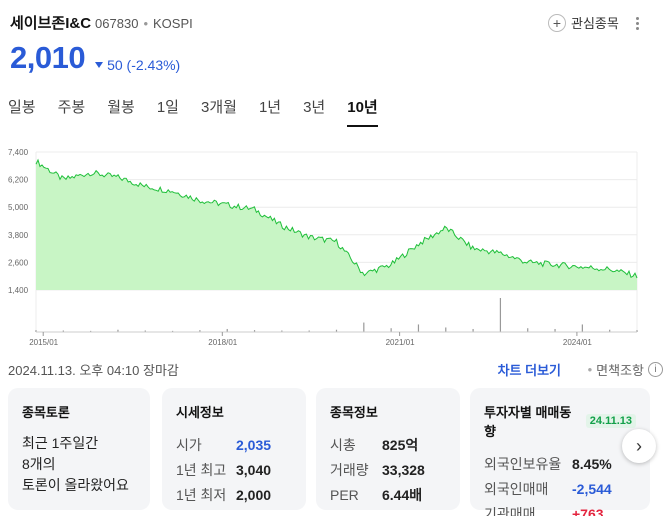 Image resolution: width=671 pixels, height=516 pixels. I want to click on tab-7: 10년, so click(362, 111).